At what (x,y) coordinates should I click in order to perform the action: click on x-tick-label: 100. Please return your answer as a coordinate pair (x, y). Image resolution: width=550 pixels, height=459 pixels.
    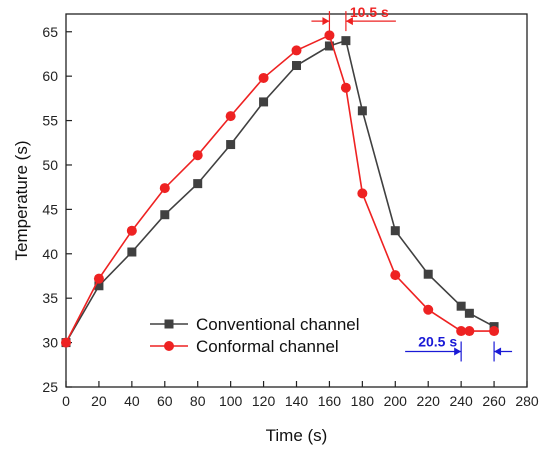
    Looking at the image, I should click on (231, 401).